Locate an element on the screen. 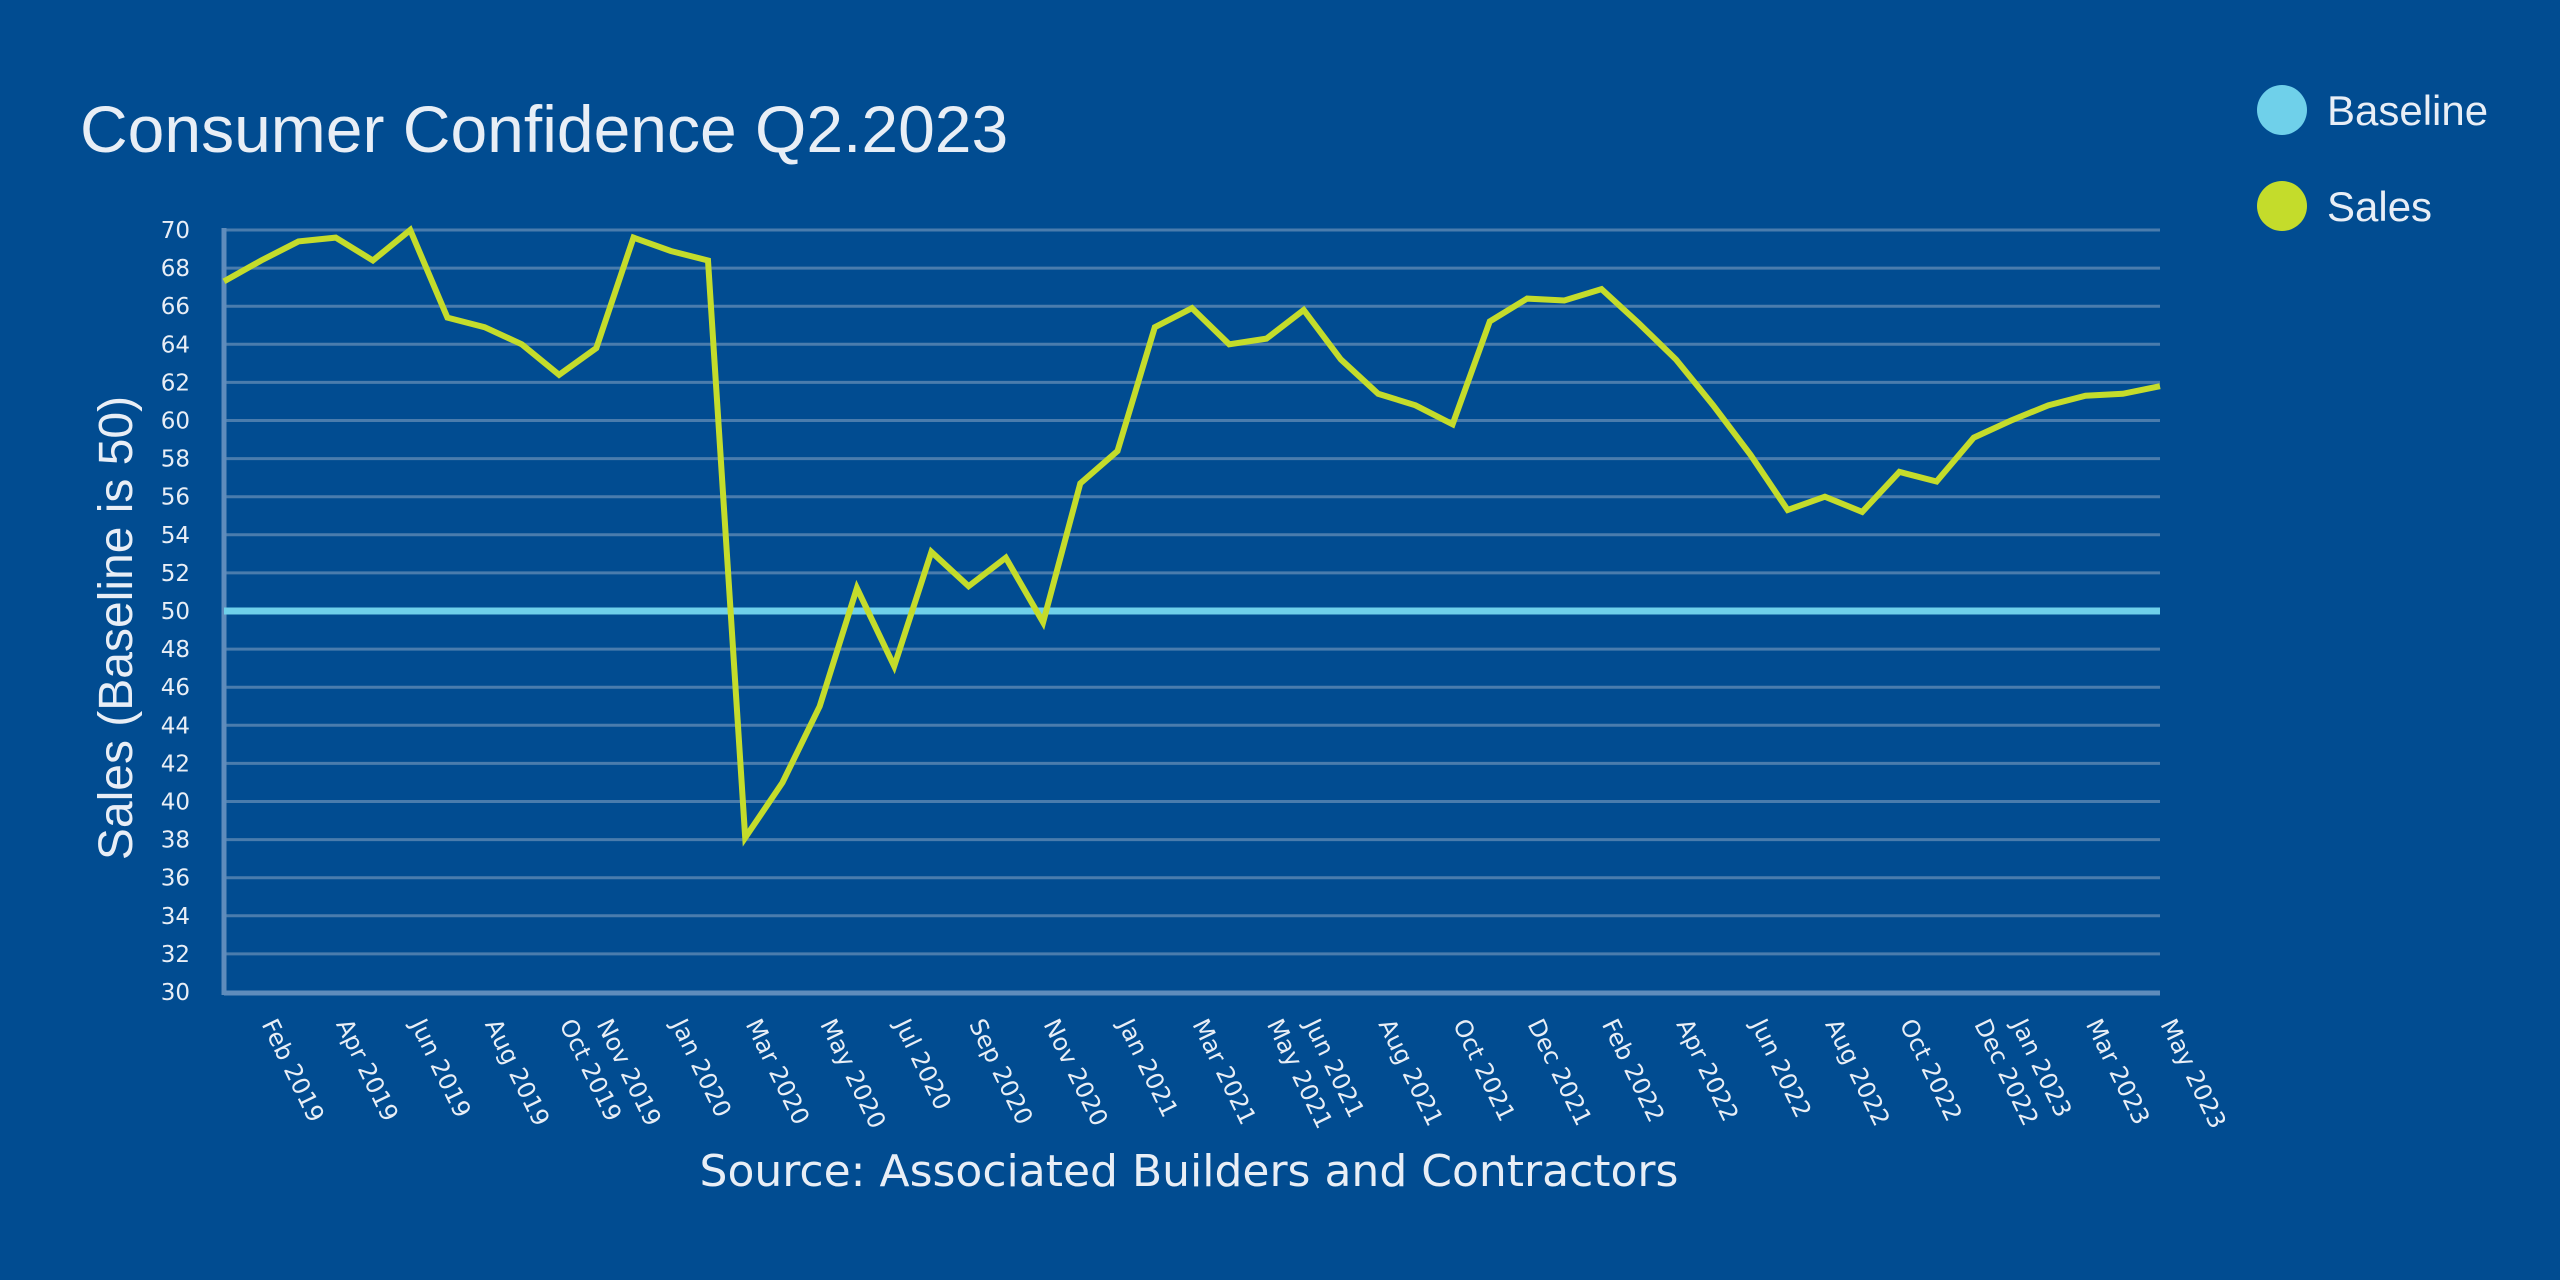 The image size is (2560, 1280). x-tick-label: Aug 2021 is located at coordinates (1411, 1072).